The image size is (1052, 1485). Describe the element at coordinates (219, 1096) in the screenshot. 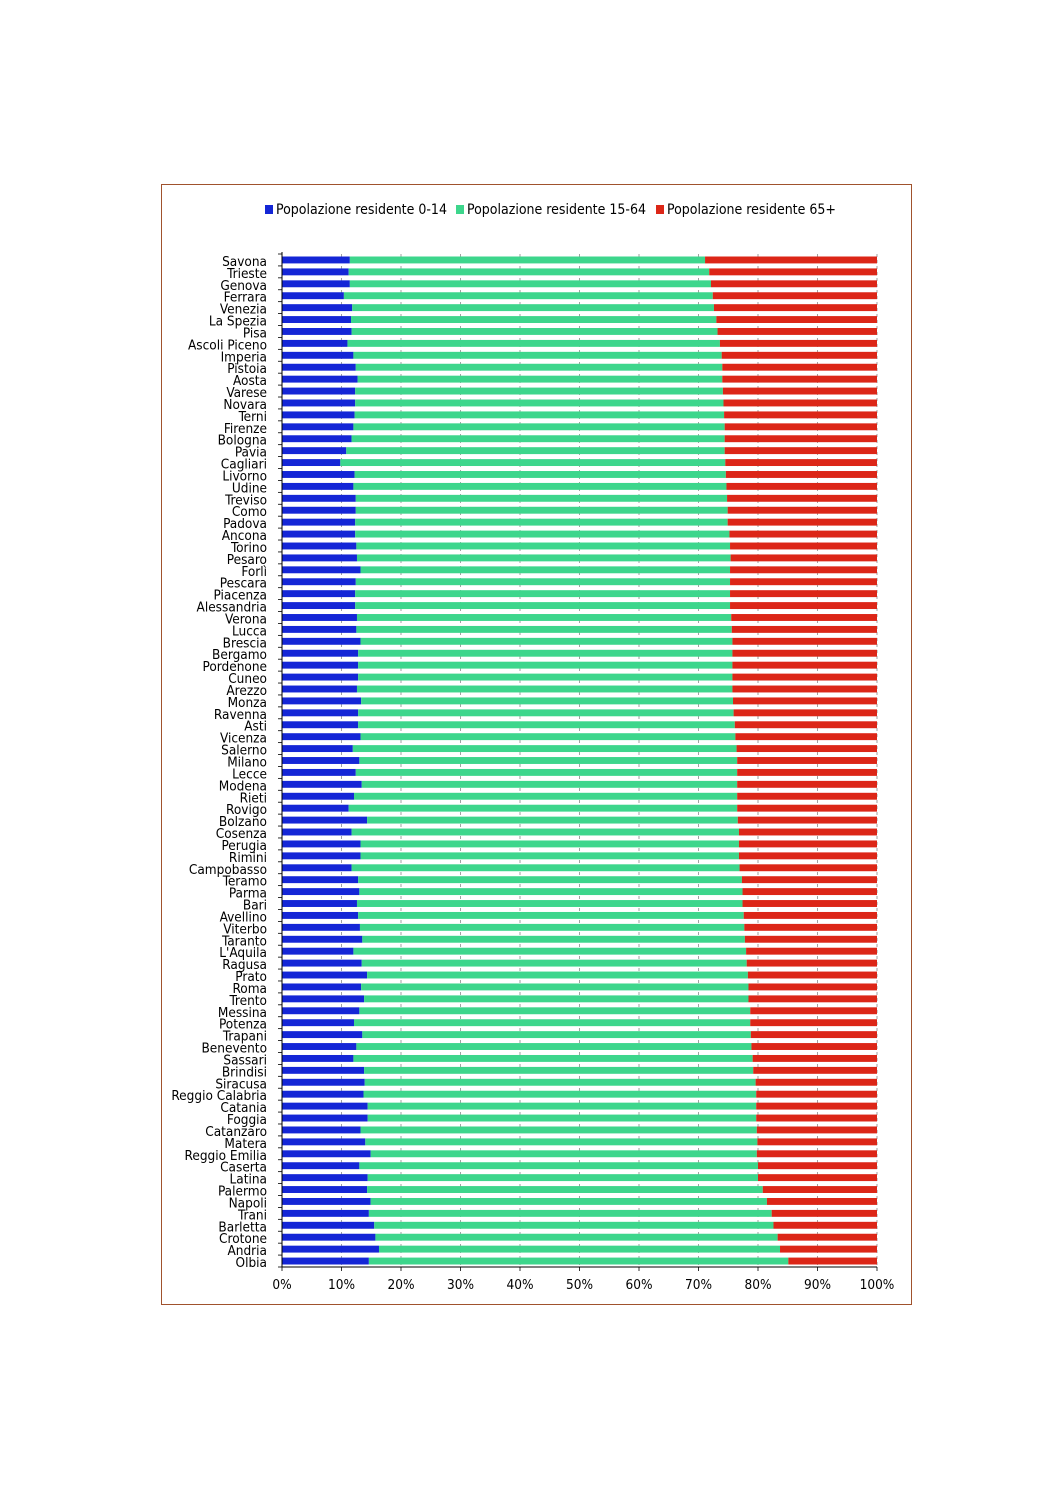

I see `category-label-reggio-calabria: Reggio Calabria` at that location.